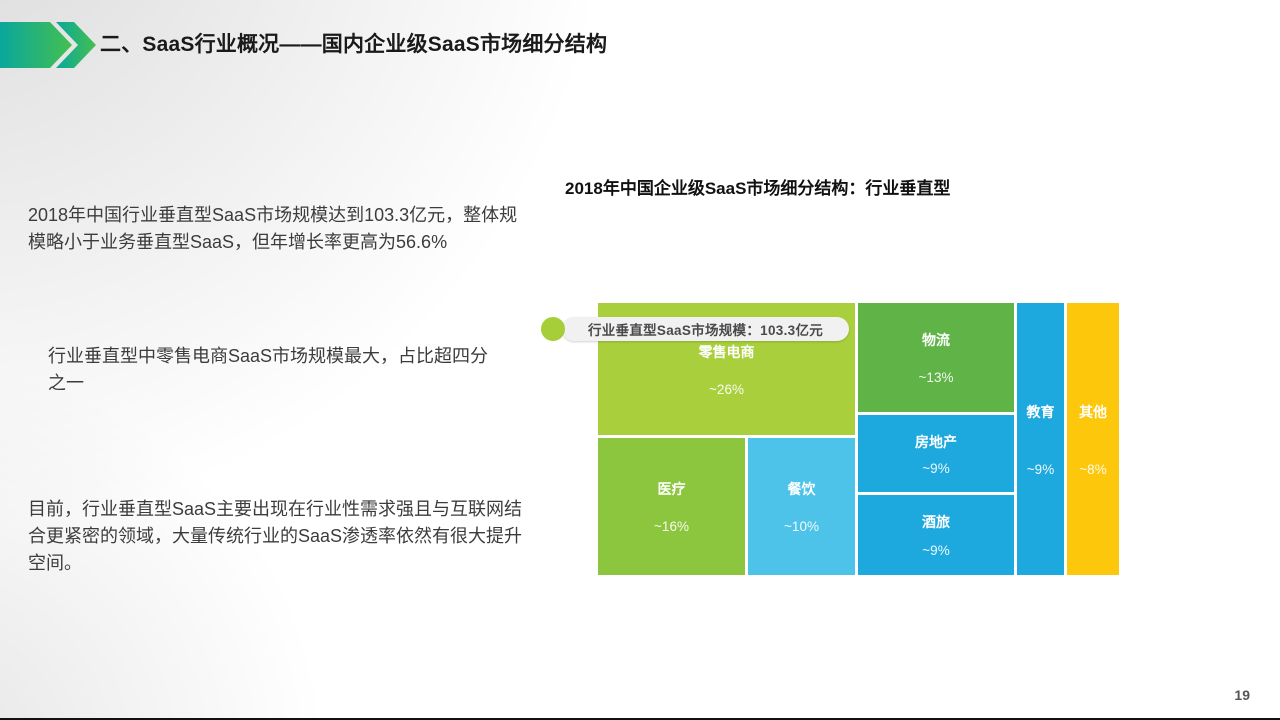  What do you see at coordinates (801, 506) in the screenshot?
I see `treemap-cell-catering: 餐饮 ~10%` at bounding box center [801, 506].